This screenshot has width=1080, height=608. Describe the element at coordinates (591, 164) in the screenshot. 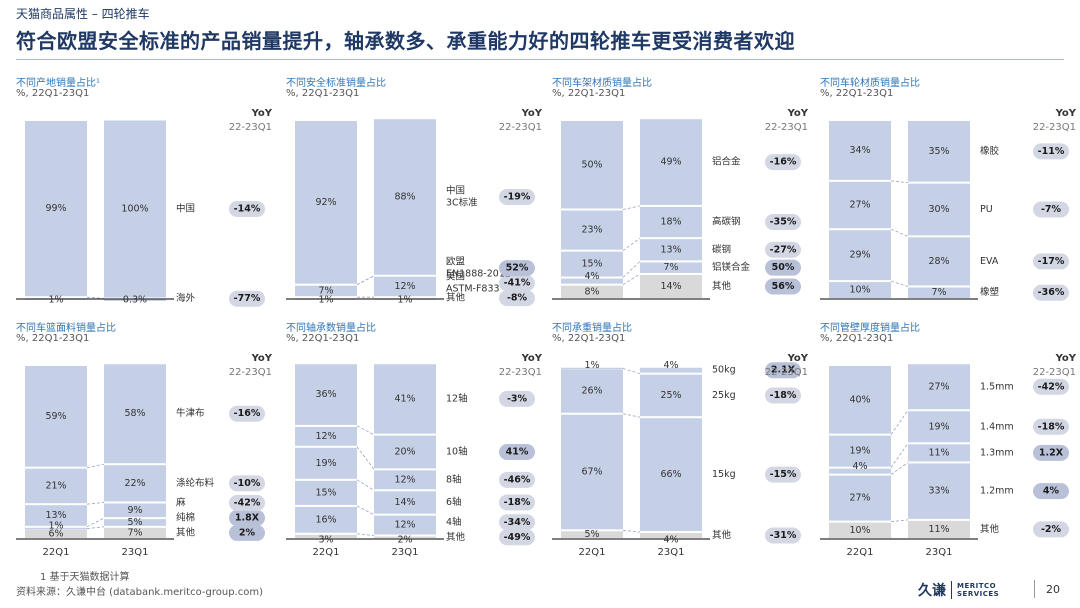

I see `bar-value-label: 50%` at that location.